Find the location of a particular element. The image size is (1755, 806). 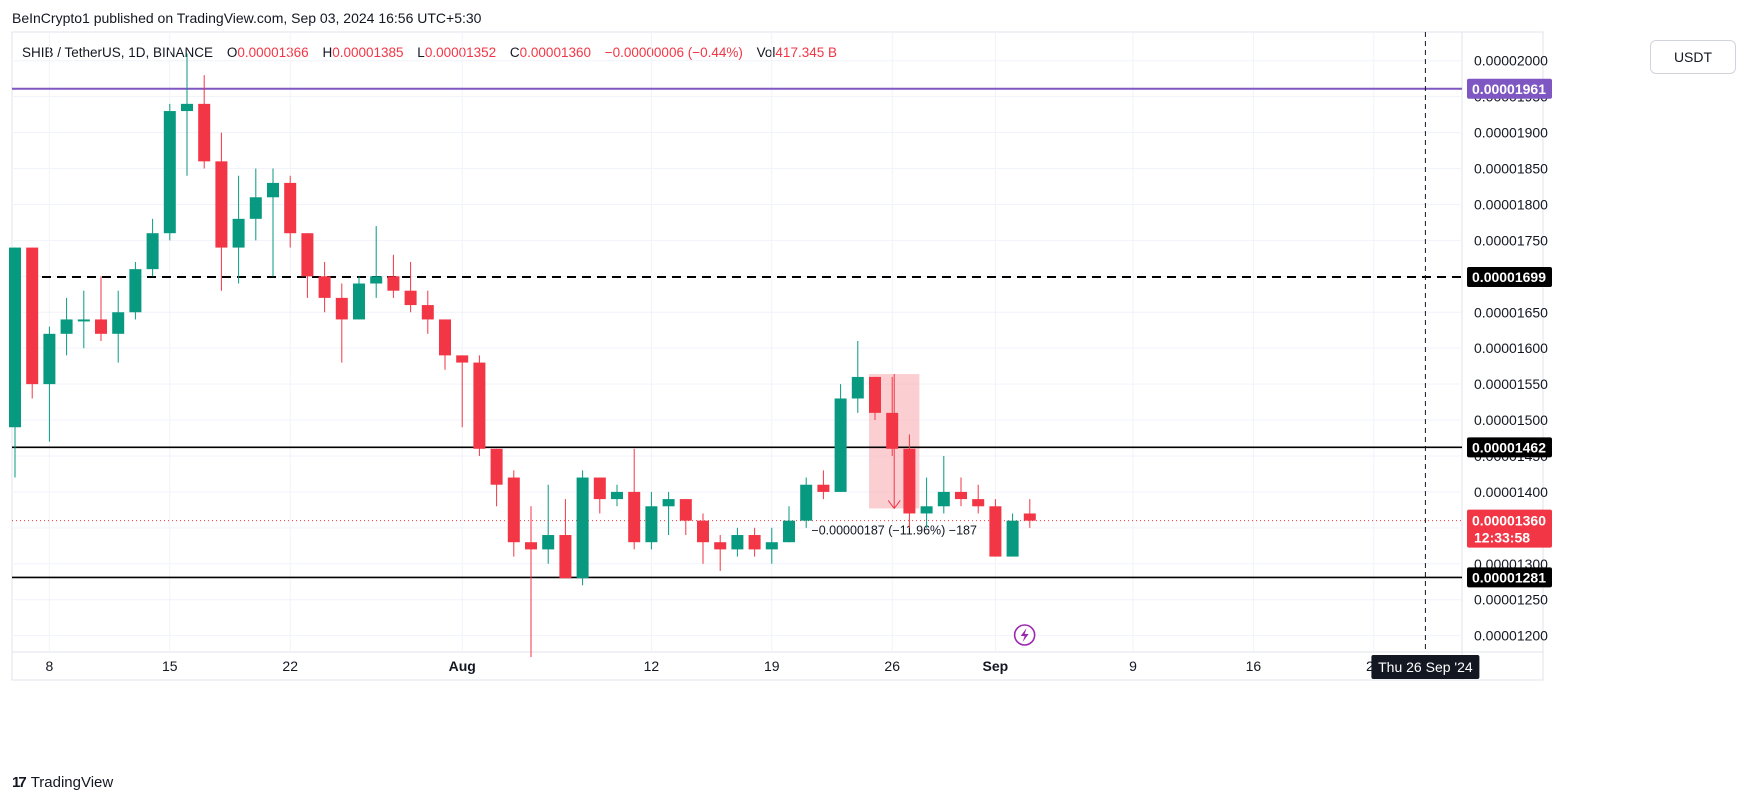

price-tick-label: 0.00001550 is located at coordinates (1511, 384).